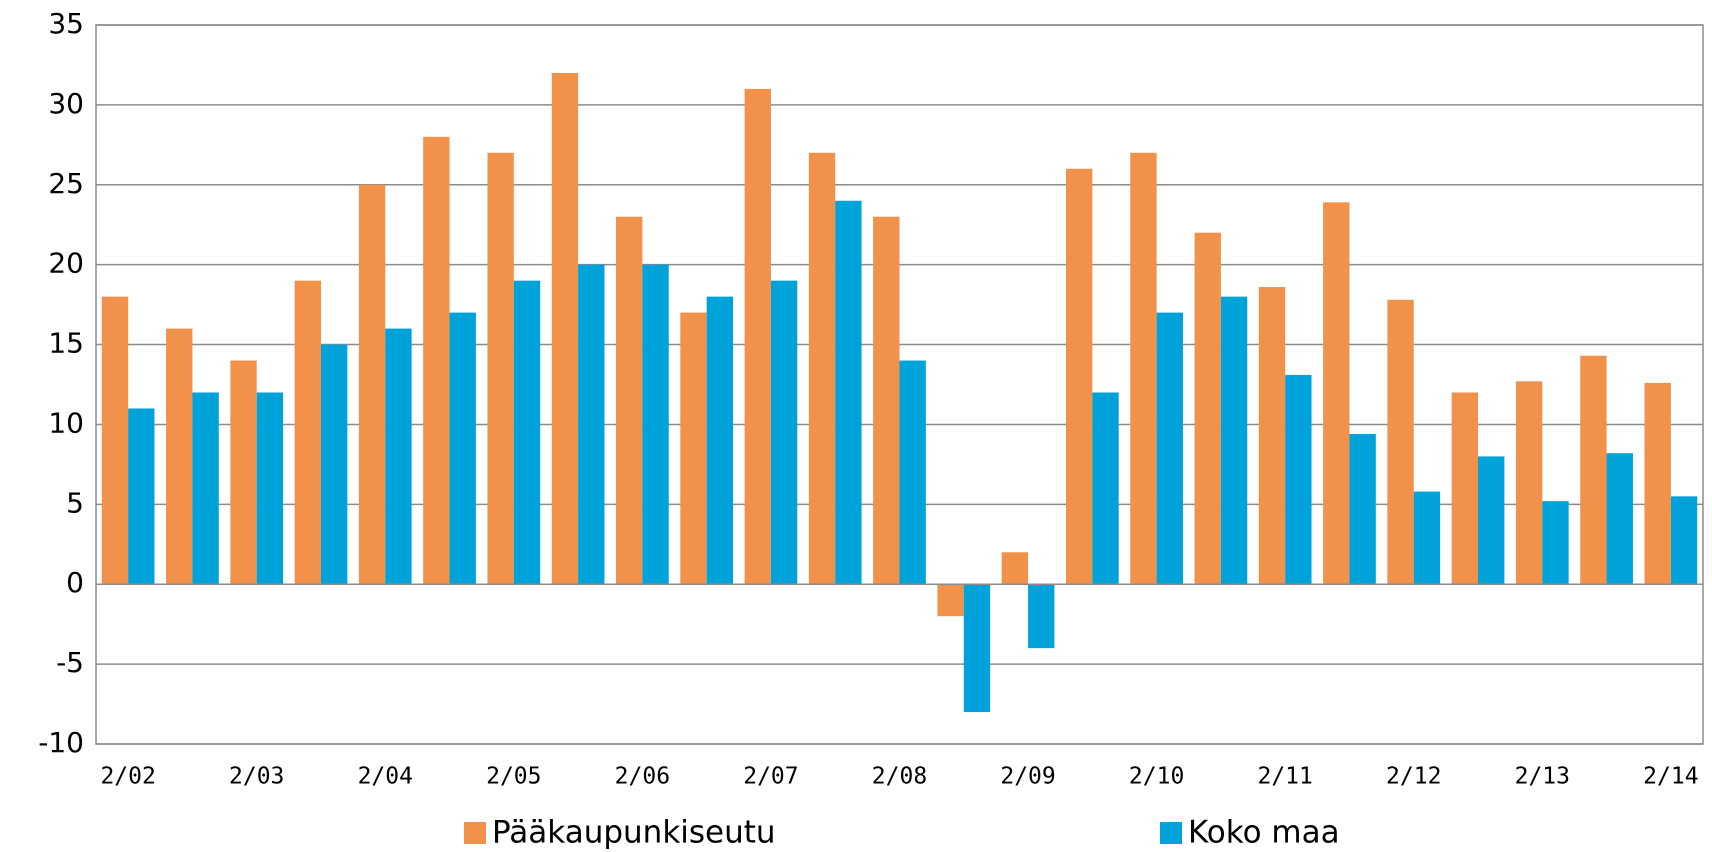 This screenshot has width=1712, height=852. I want to click on y-tick-label: 35, so click(66, 23).